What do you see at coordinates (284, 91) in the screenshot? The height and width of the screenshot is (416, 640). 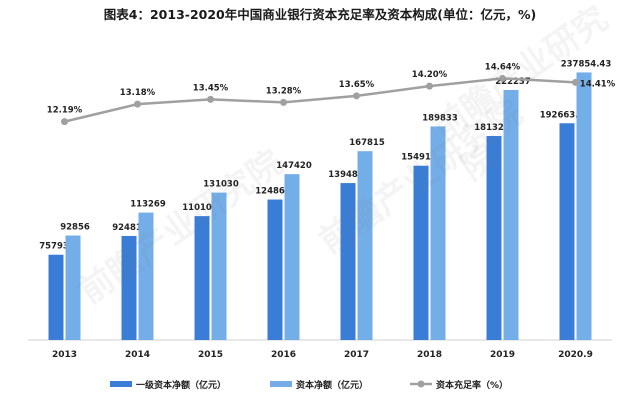 I see `line-data-label: 13.28%` at bounding box center [284, 91].